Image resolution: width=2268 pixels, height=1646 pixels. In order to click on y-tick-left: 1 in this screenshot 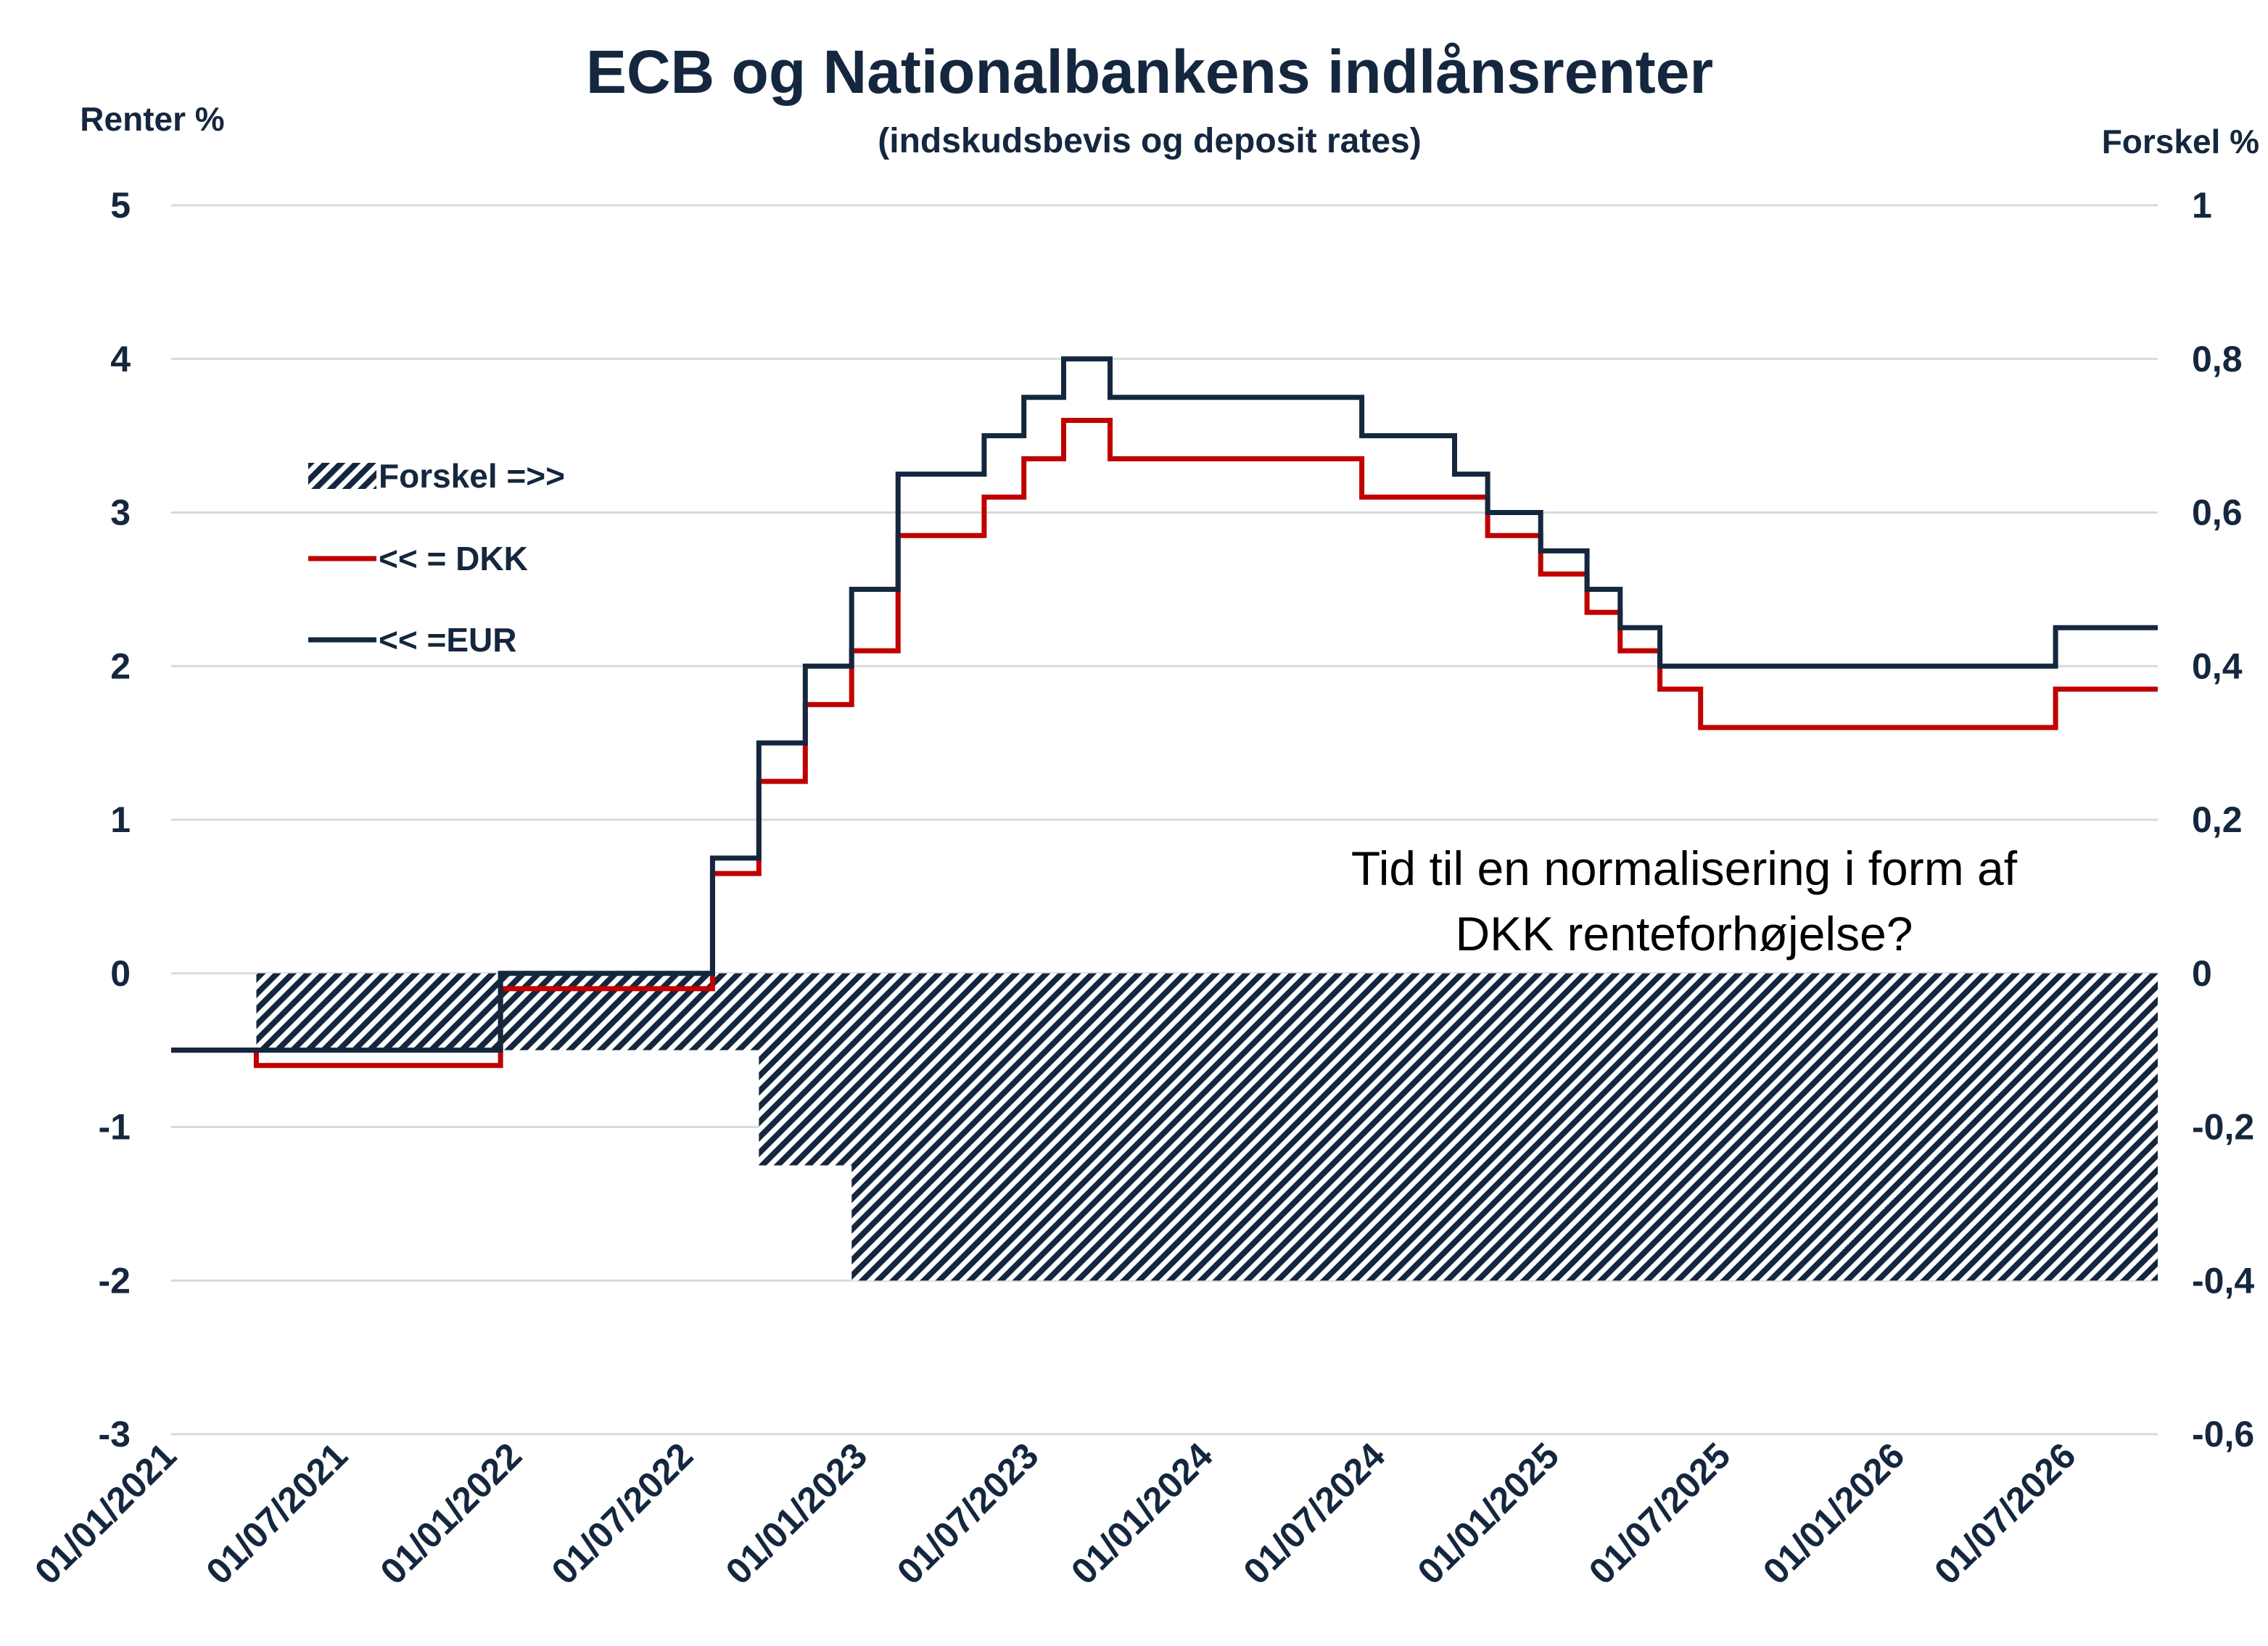, I will do `click(121, 819)`.